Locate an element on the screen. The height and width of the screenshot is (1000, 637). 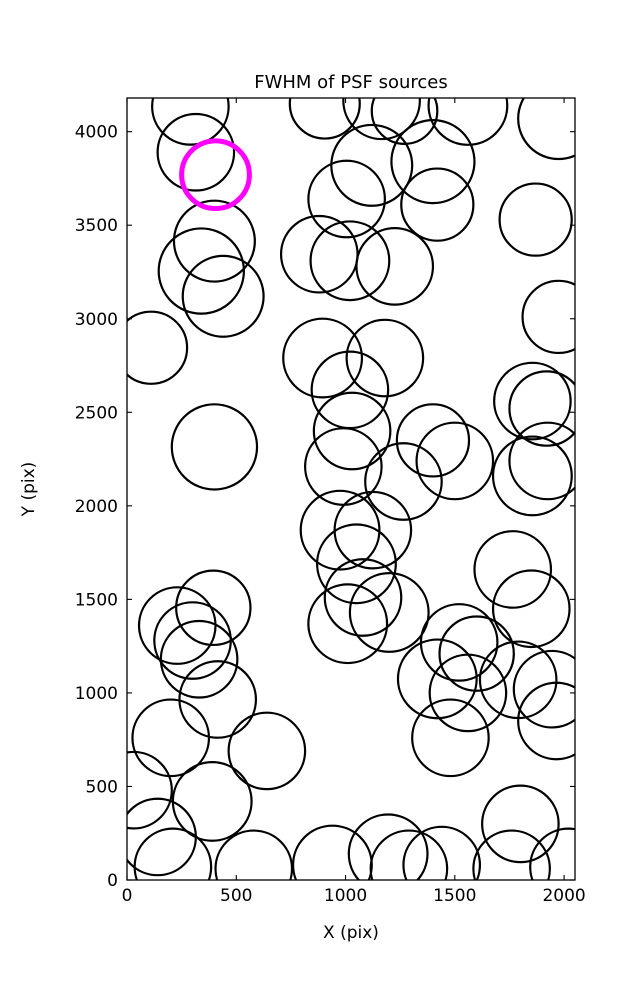
x-tick-label: 500 is located at coordinates (236, 896).